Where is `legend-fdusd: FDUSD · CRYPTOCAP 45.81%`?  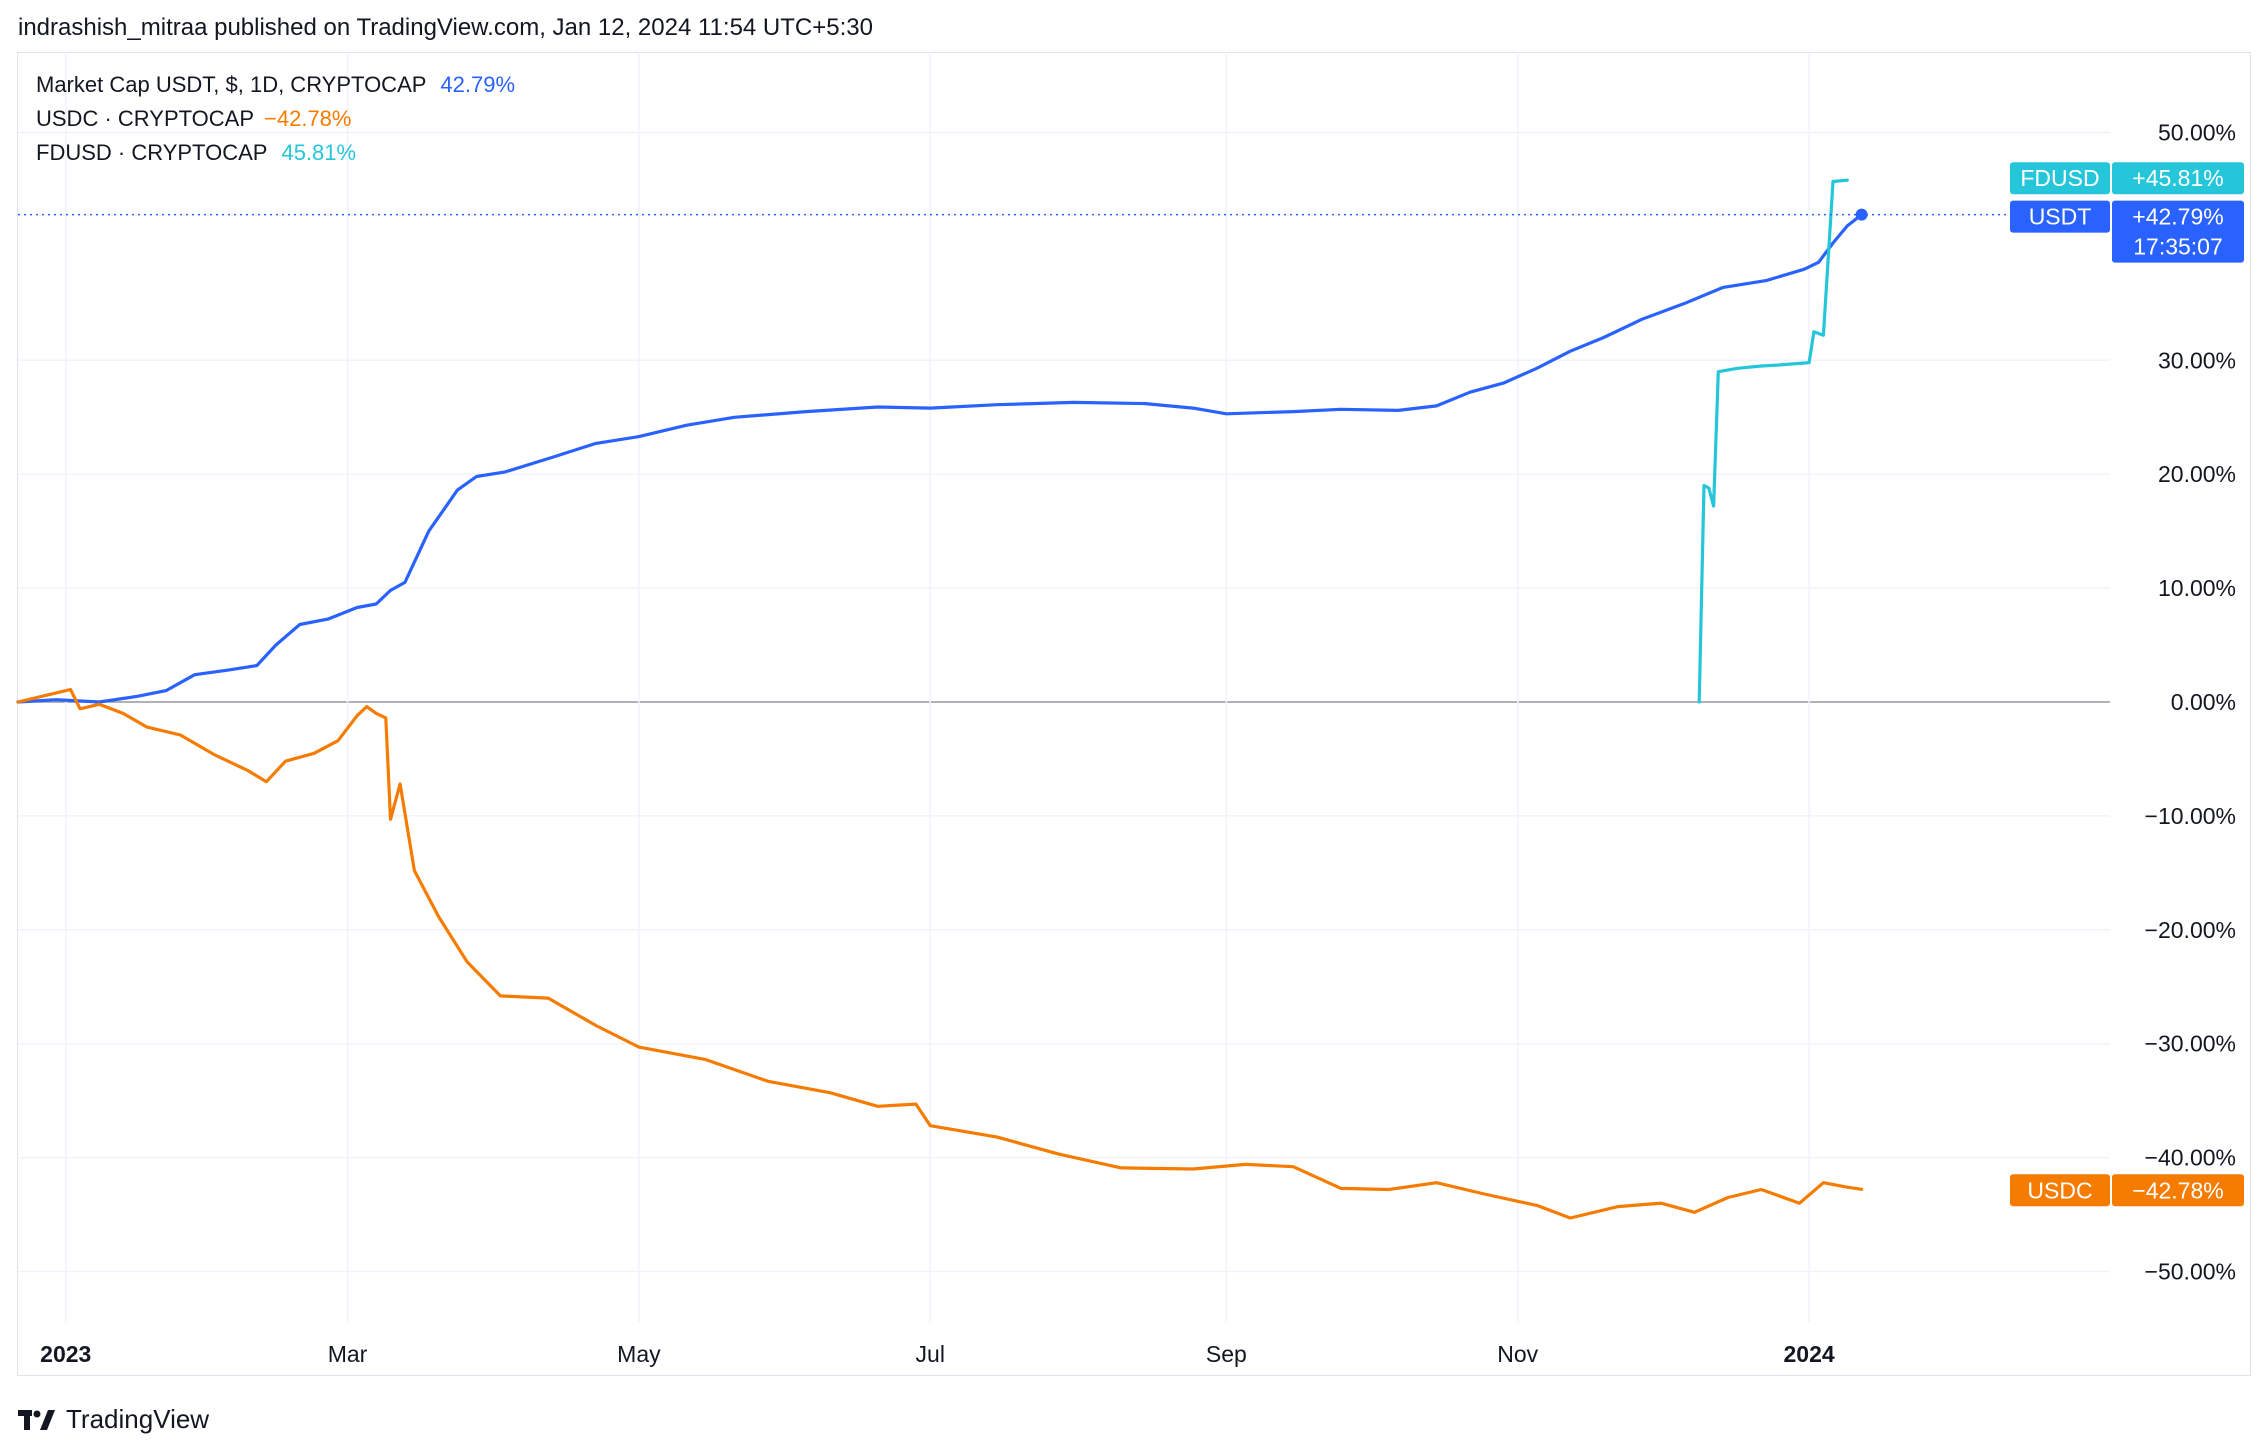 legend-fdusd: FDUSD · CRYPTOCAP 45.81% is located at coordinates (196, 153).